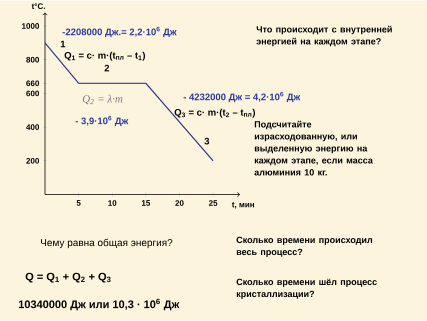  What do you see at coordinates (63, 44) in the screenshot?
I see `annotation: 1` at bounding box center [63, 44].